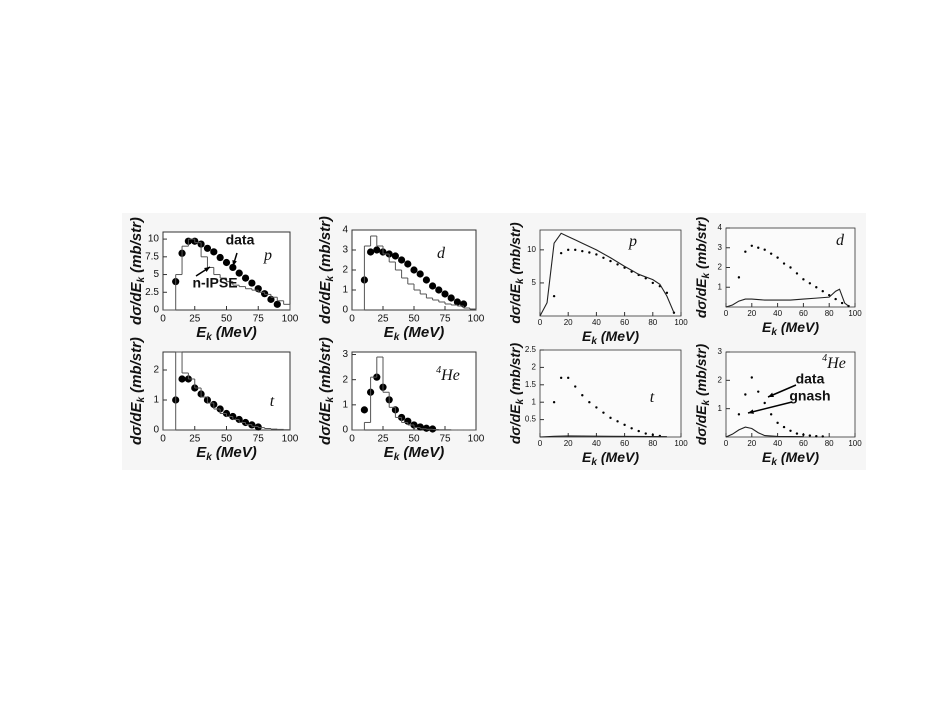 This screenshot has width=926, height=716. What do you see at coordinates (751, 411) in the screenshot?
I see `arrow-head` at bounding box center [751, 411].